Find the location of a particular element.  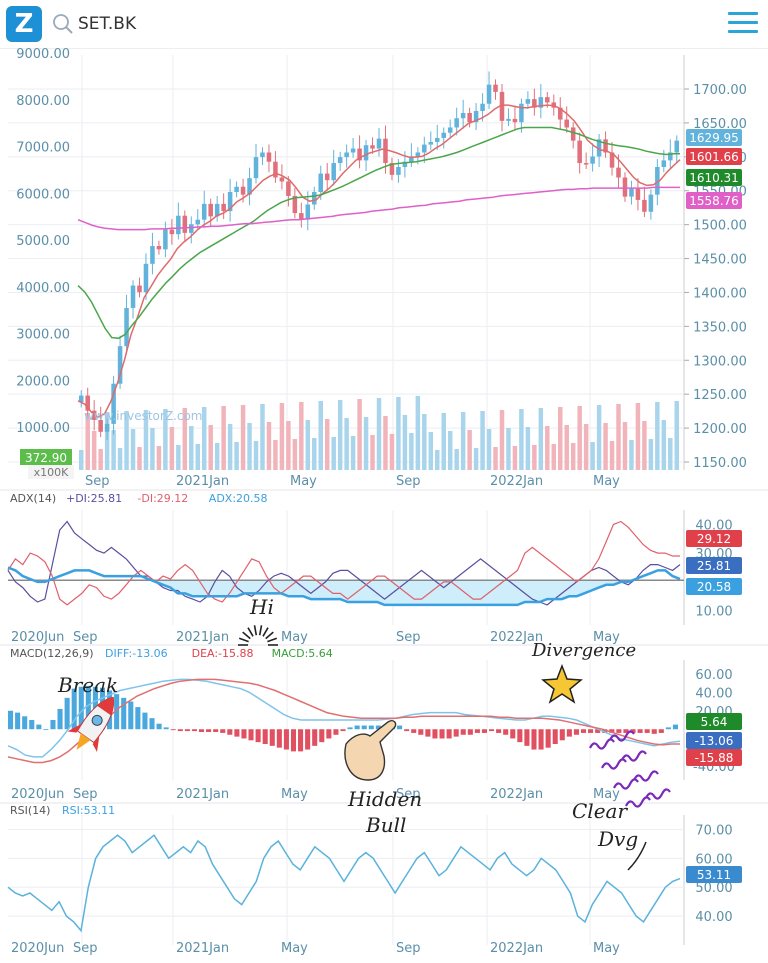

adx-value-label: 25.81 is located at coordinates (714, 566).